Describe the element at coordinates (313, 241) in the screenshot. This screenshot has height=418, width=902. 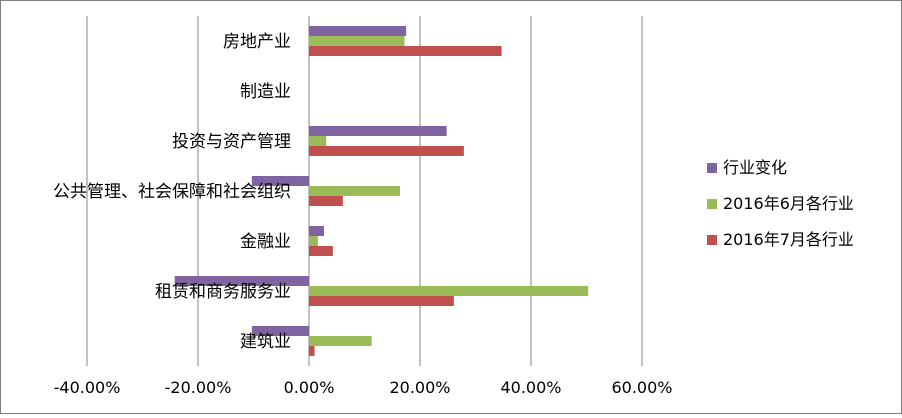
I see `bar-series1-cat4` at that location.